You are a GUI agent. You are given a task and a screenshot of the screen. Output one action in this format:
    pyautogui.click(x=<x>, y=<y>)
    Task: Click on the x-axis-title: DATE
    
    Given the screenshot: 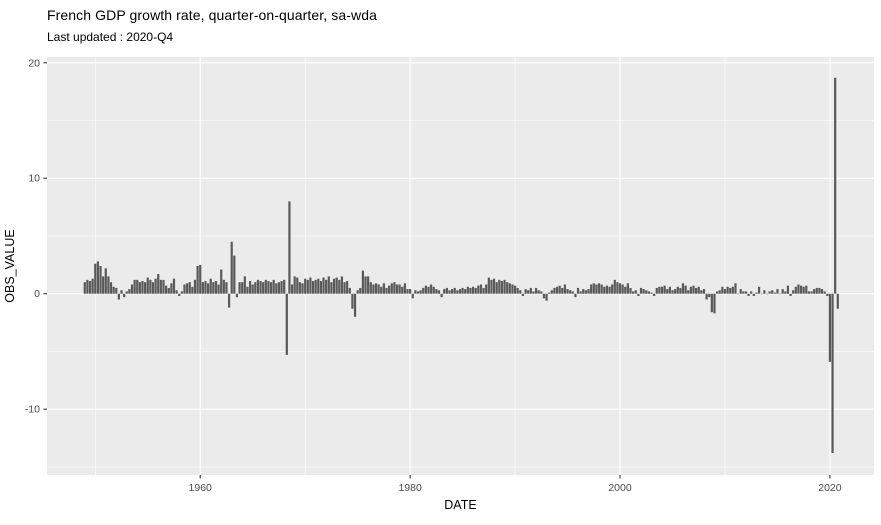 What is the action you would take?
    pyautogui.click(x=460, y=505)
    